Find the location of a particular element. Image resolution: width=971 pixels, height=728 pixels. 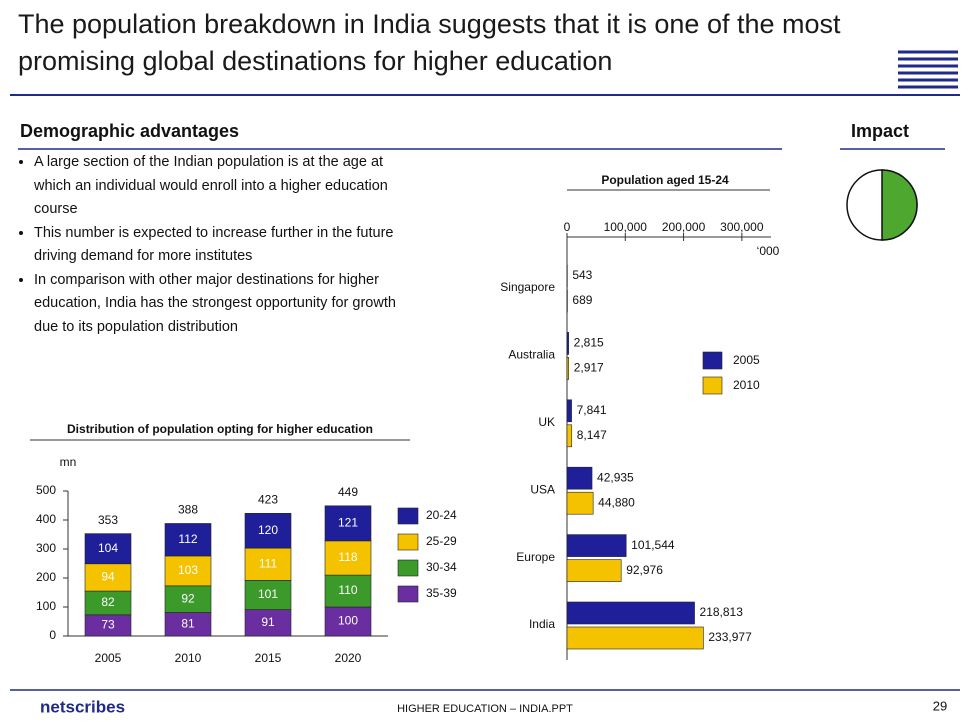

data-label: 104 is located at coordinates (108, 548).